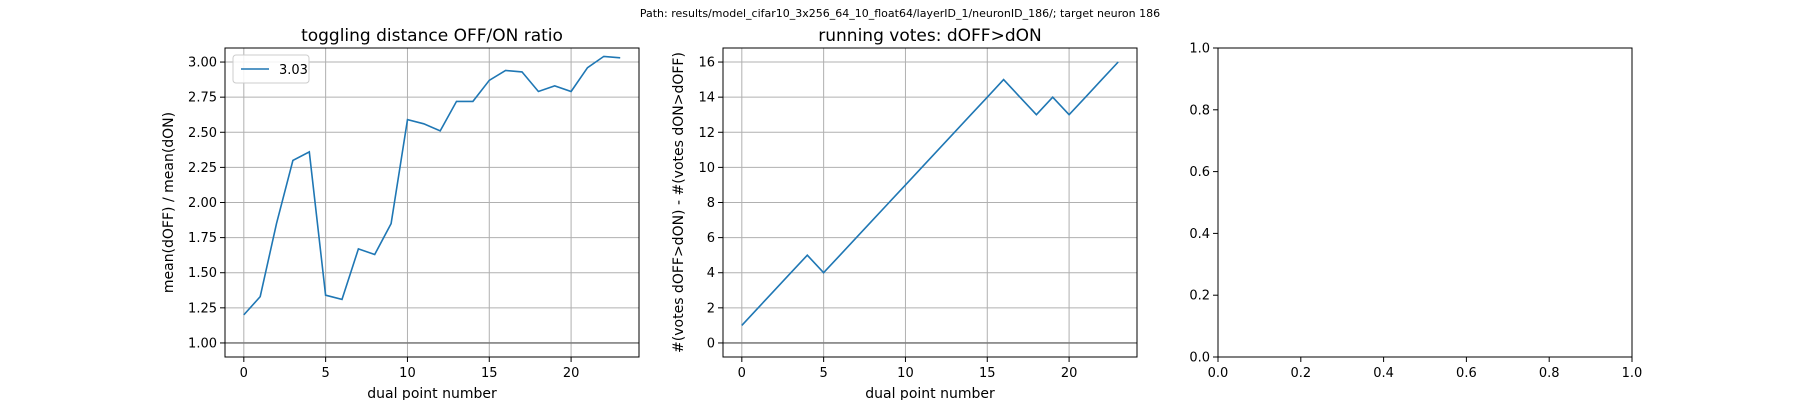 The height and width of the screenshot is (400, 1800). Describe the element at coordinates (706, 133) in the screenshot. I see `y-tick-label-6: 12` at that location.